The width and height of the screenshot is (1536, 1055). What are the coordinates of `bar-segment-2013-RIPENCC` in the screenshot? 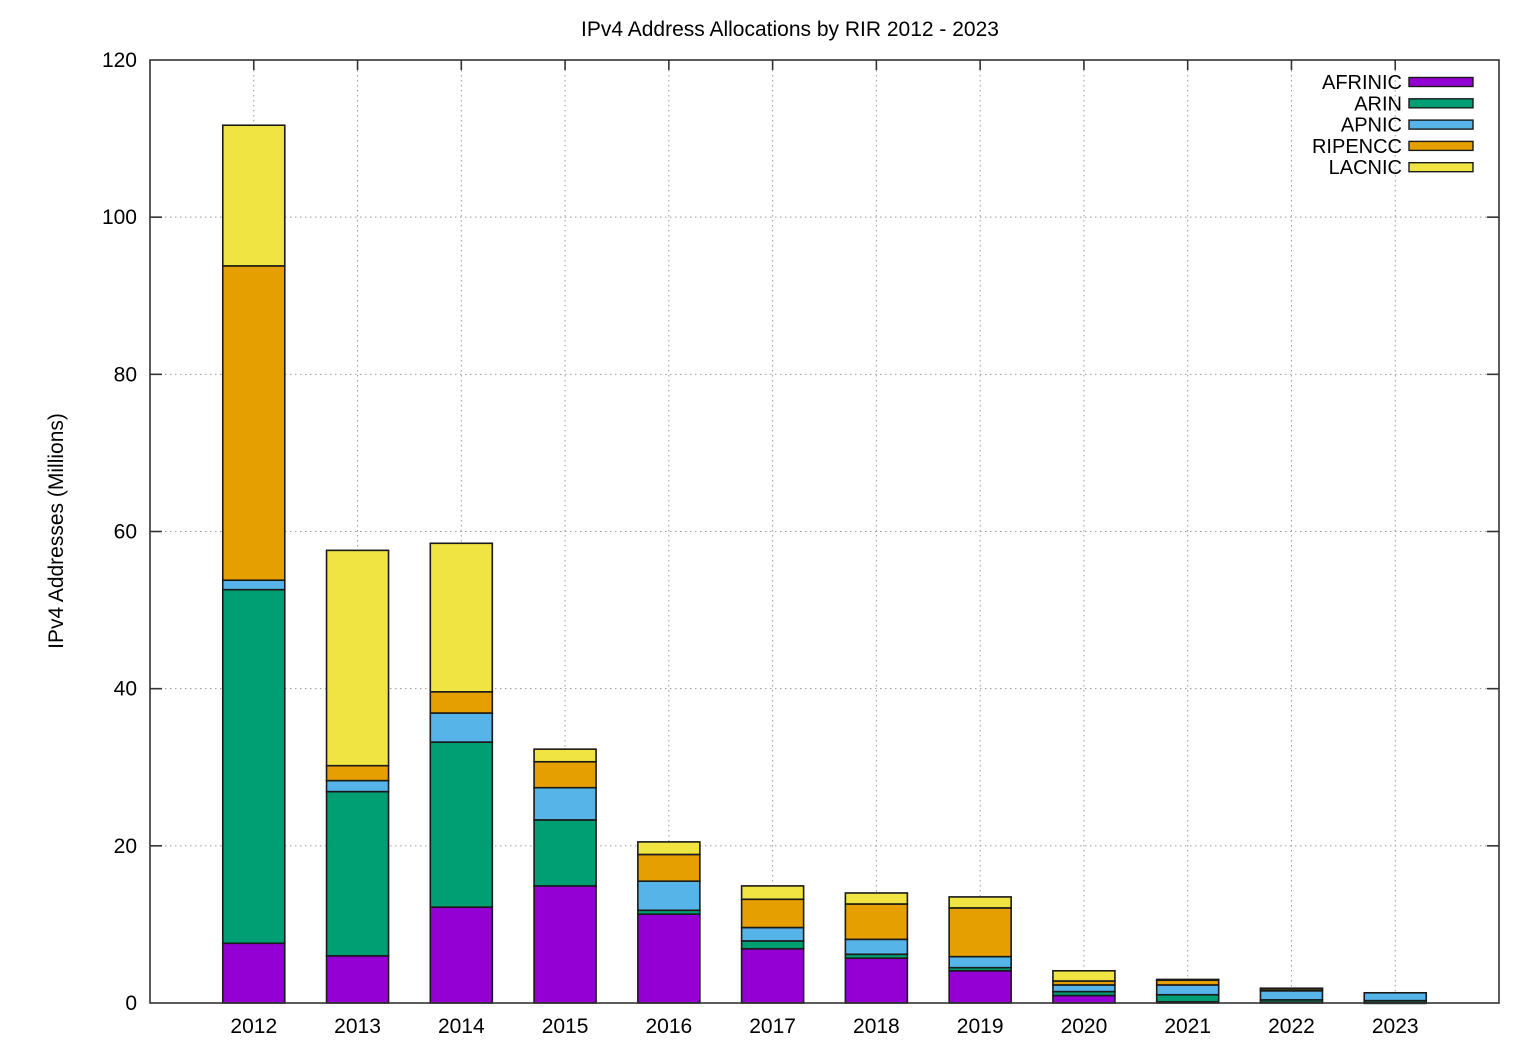 It's located at (357, 773).